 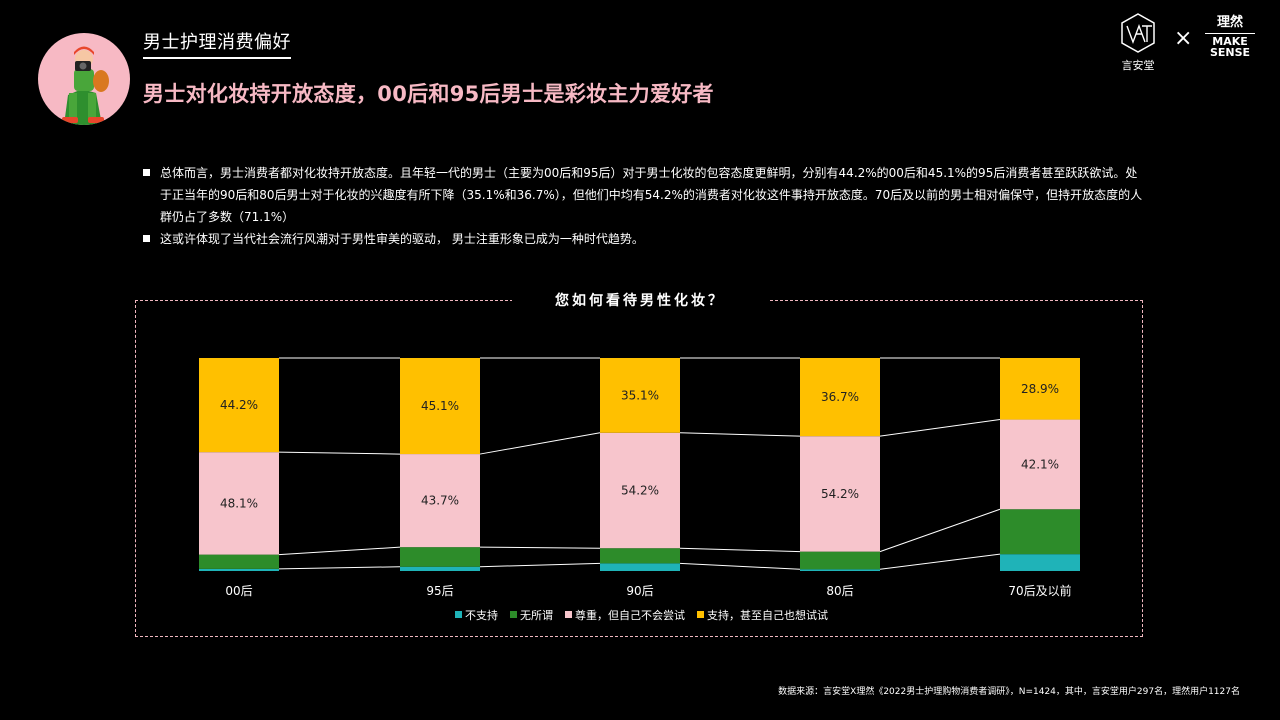 I want to click on logo-times-sign: ×, so click(x=1183, y=38).